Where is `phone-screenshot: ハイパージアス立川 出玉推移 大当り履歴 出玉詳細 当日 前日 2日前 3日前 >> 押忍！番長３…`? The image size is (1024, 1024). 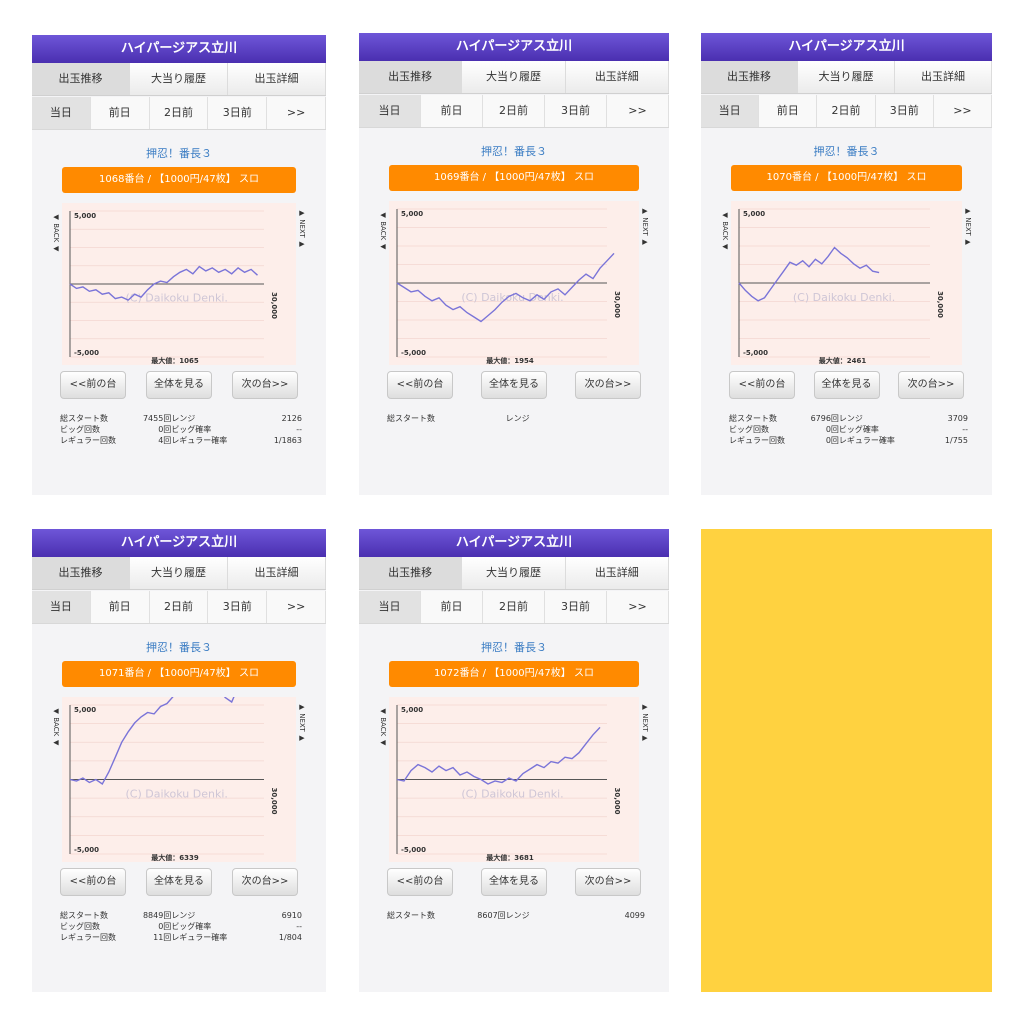 phone-screenshot: ハイパージアス立川 出玉推移 大当り履歴 出玉詳細 当日 前日 2日前 3日前 >> 押忍！番長３… is located at coordinates (514, 264).